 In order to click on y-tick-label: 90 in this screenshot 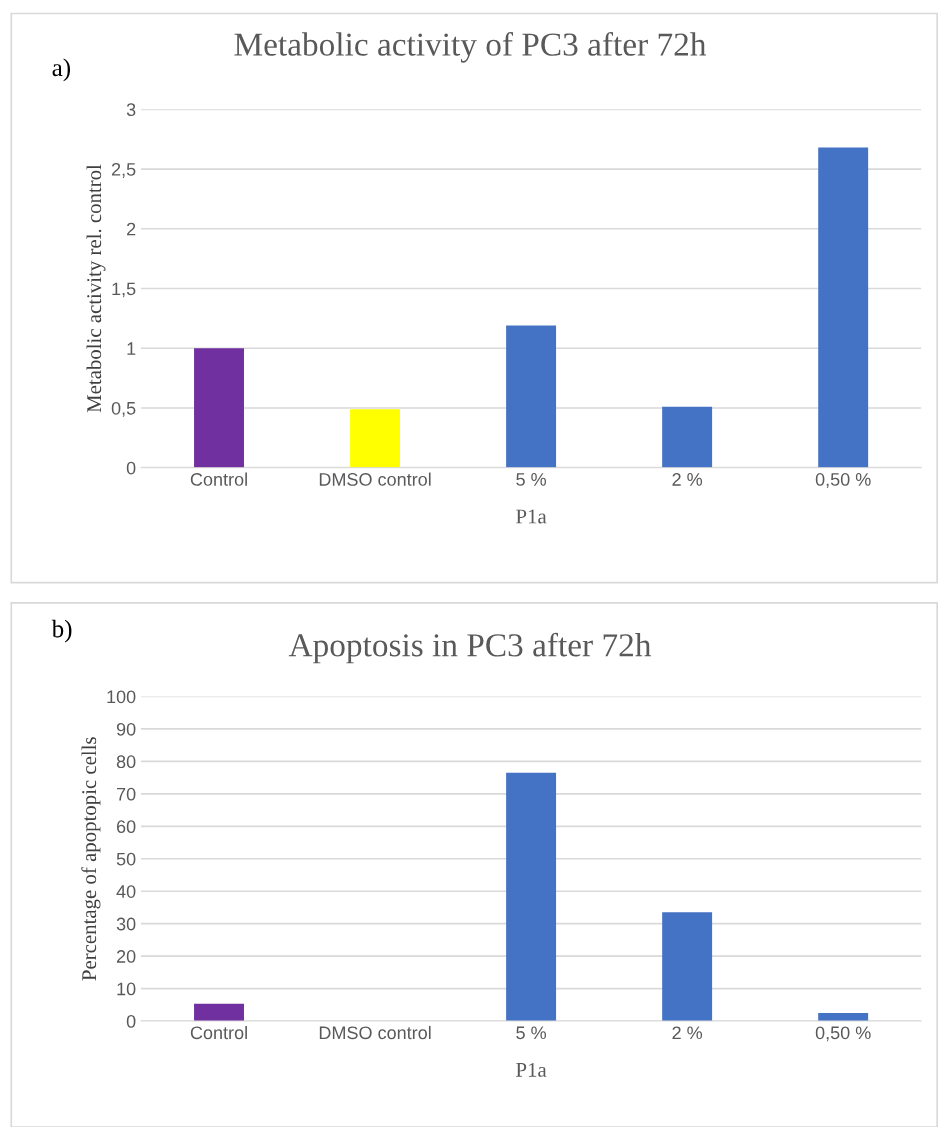, I will do `click(126, 729)`.